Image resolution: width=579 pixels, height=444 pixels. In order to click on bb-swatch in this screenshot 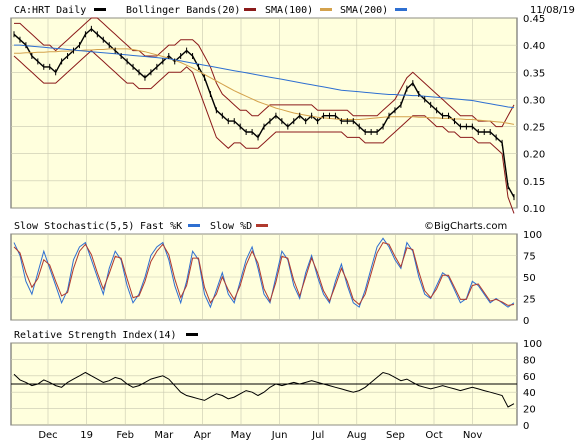, I will do `click(250, 9)`.